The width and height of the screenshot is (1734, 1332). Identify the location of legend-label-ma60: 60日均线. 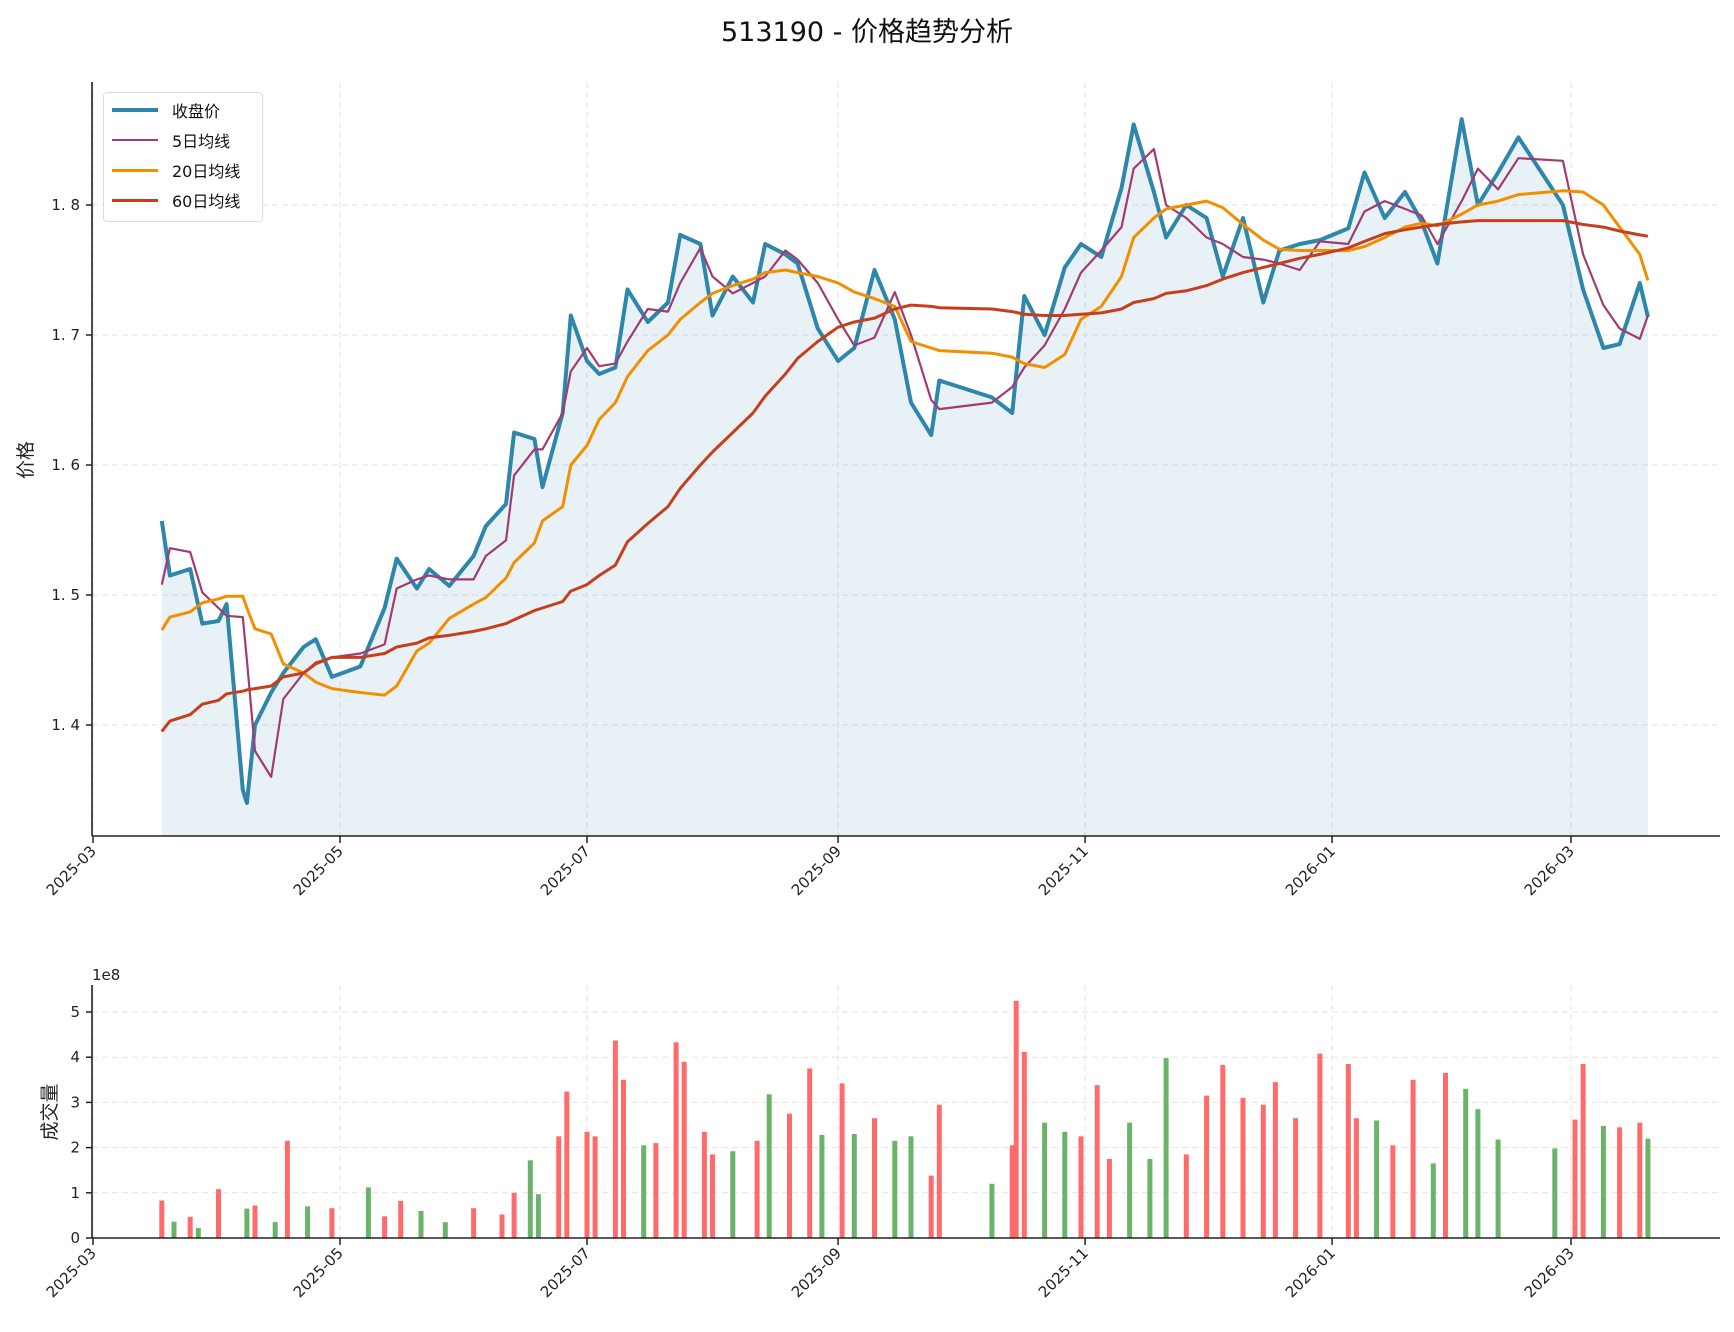
(206, 201).